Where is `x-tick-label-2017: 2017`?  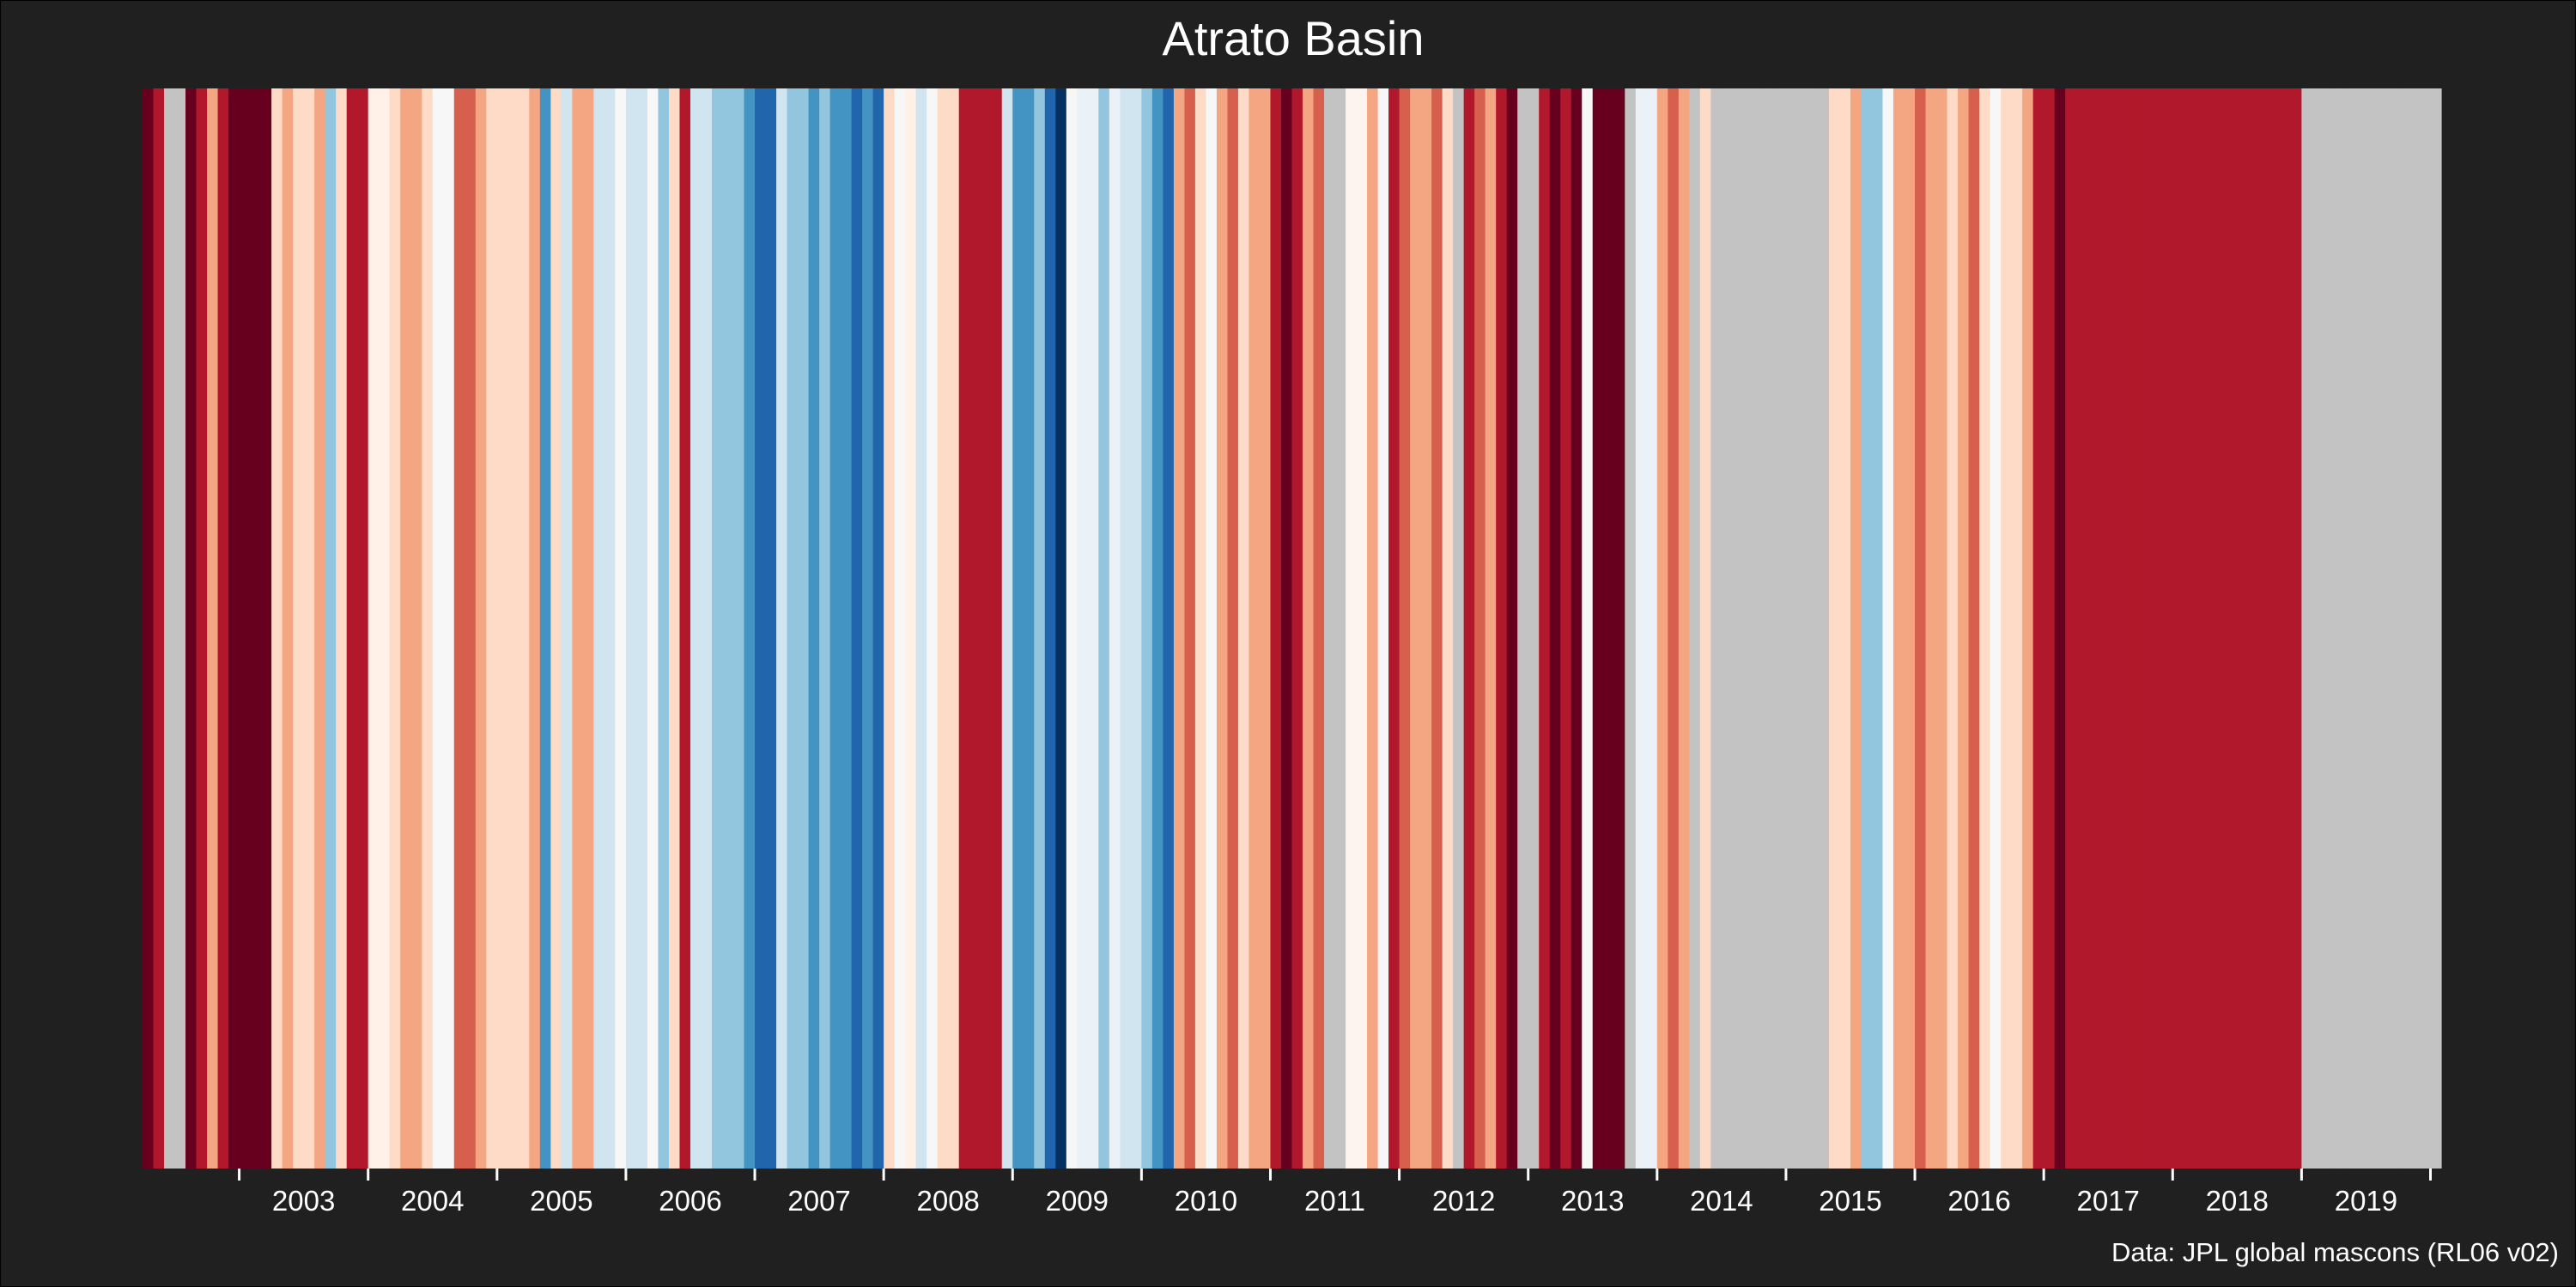 x-tick-label-2017: 2017 is located at coordinates (2107, 1201).